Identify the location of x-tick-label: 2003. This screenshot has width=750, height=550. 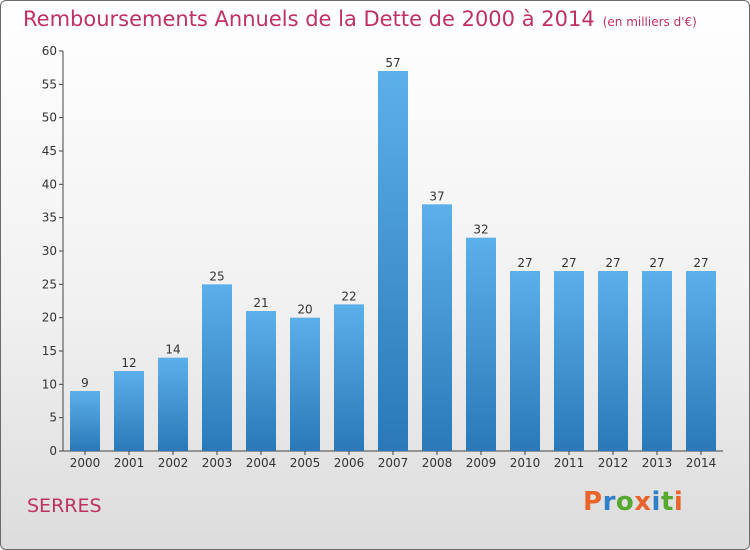
(217, 463).